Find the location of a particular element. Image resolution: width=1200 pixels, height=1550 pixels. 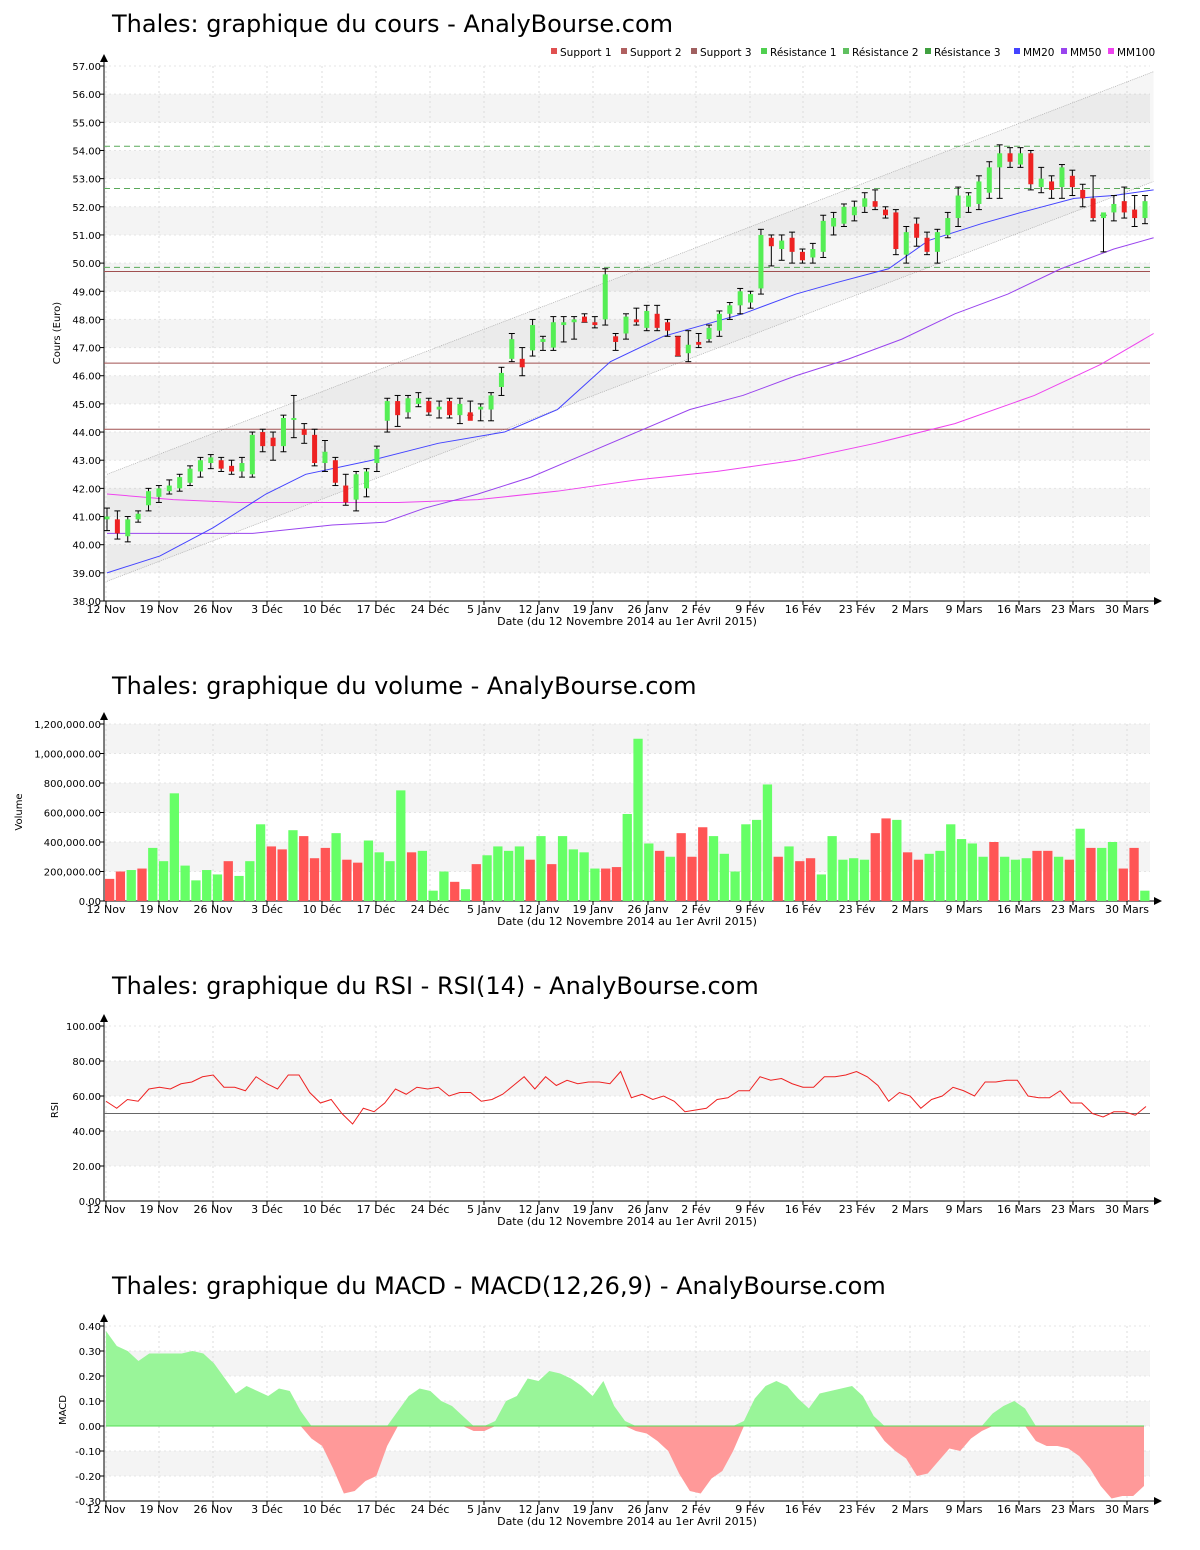

rsi-xtick-label: 26 Janv is located at coordinates (648, 1209).